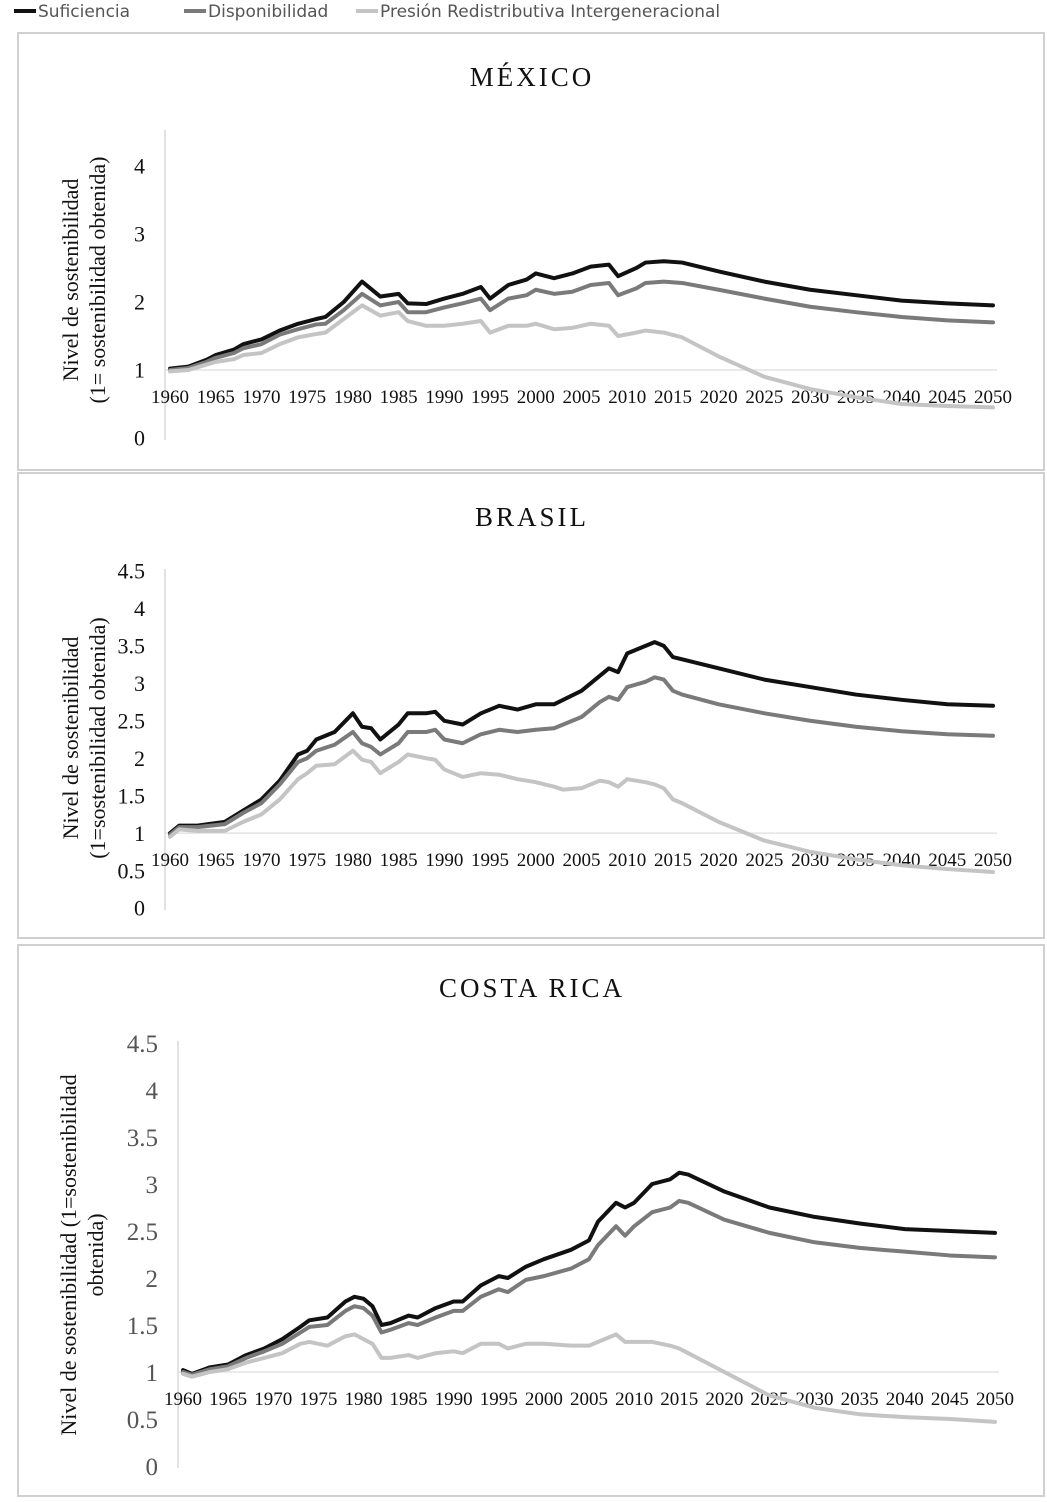 Image resolution: width=1047 pixels, height=1502 pixels. I want to click on legend-label: Disponibilidad, so click(268, 12).